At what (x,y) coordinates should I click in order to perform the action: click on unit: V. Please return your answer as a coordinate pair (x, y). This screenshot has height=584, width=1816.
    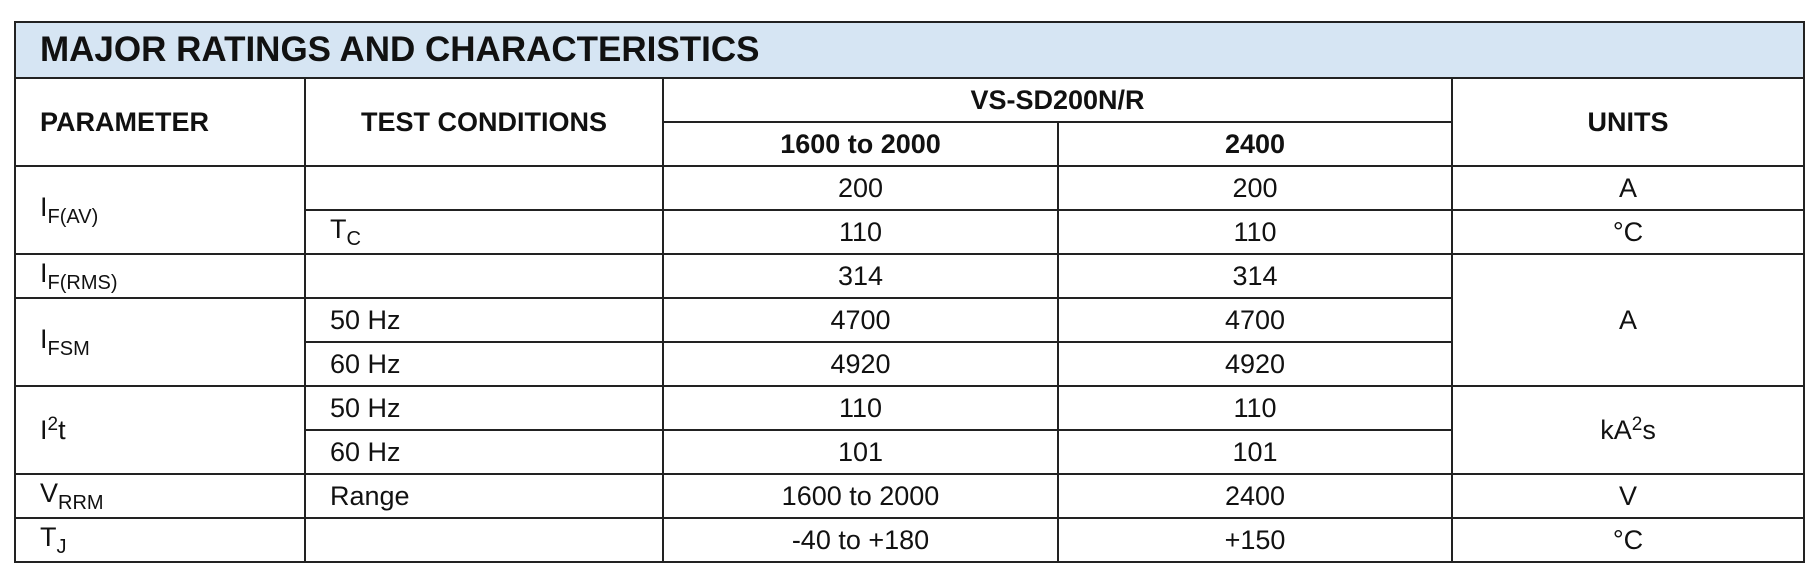
    Looking at the image, I should click on (1628, 496).